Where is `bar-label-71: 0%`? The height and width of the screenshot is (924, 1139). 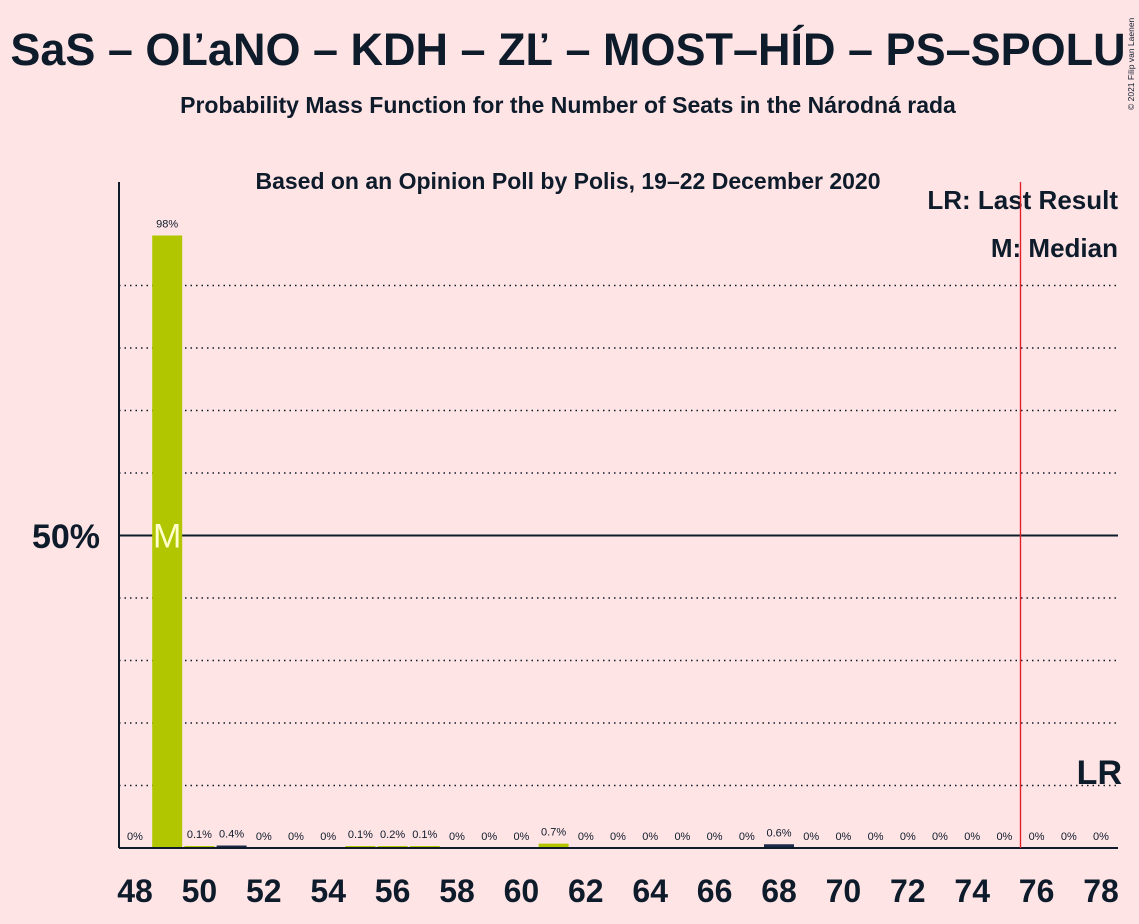 bar-label-71: 0% is located at coordinates (876, 837).